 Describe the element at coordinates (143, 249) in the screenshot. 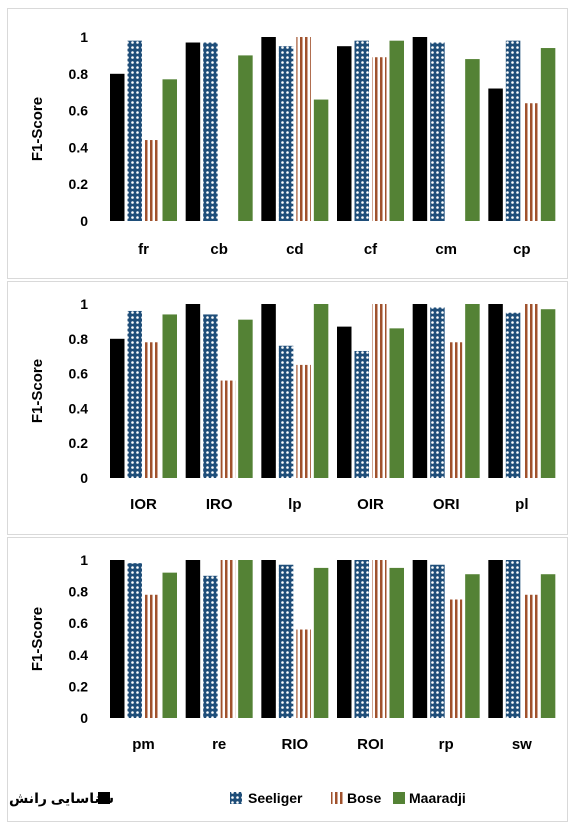

I see `x-tick-label: fr` at that location.